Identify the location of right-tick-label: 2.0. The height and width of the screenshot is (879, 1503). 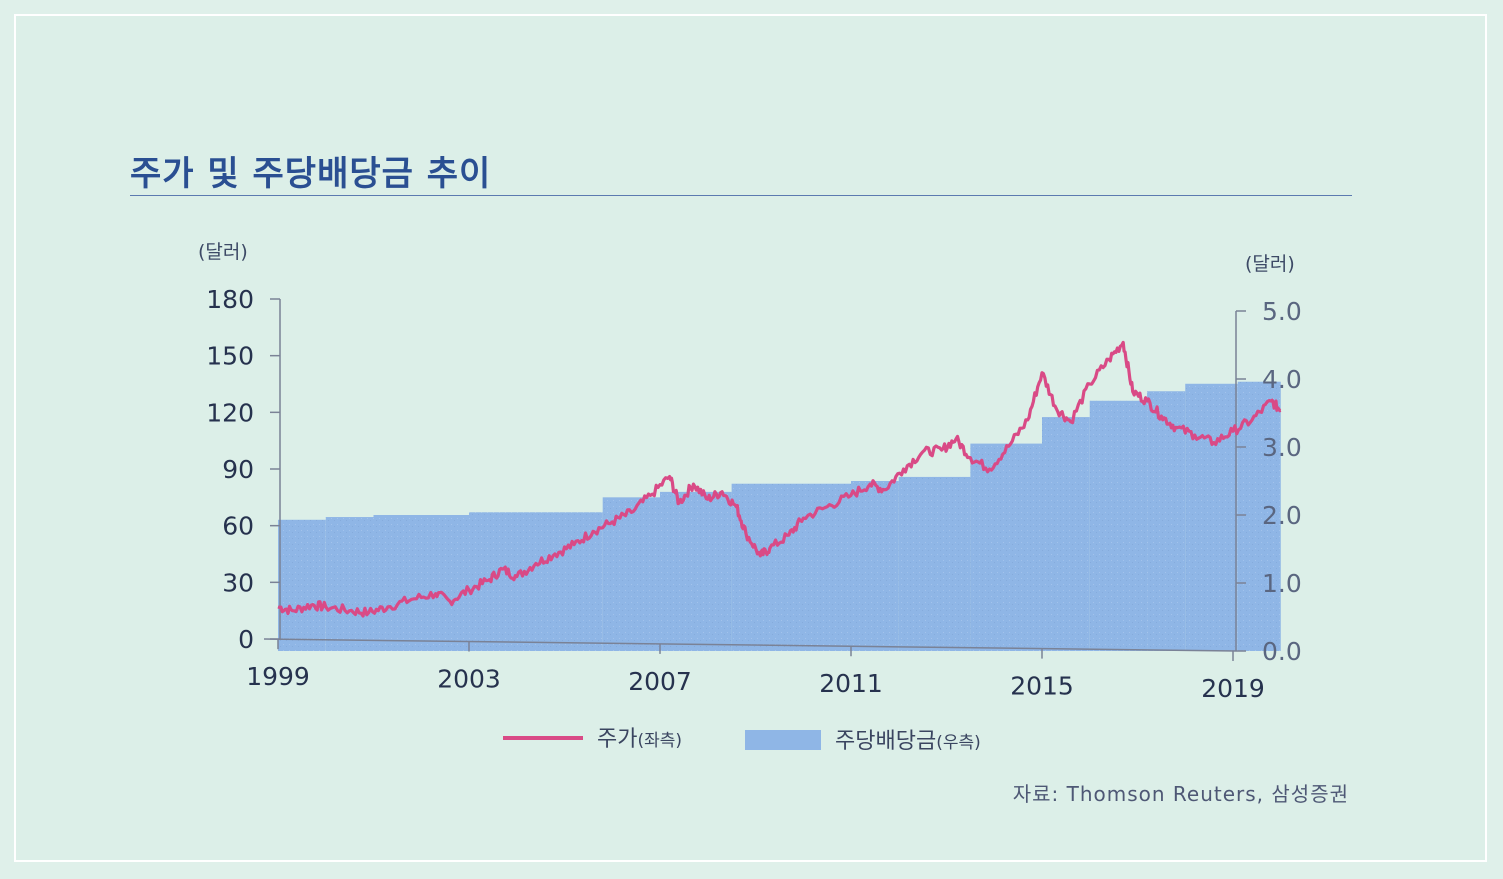
(1282, 515).